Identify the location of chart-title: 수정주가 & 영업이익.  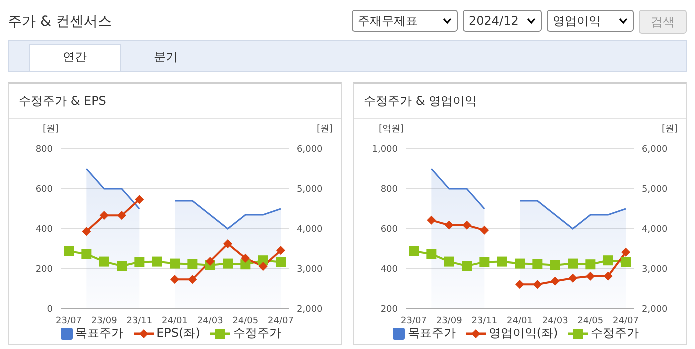
(520, 101).